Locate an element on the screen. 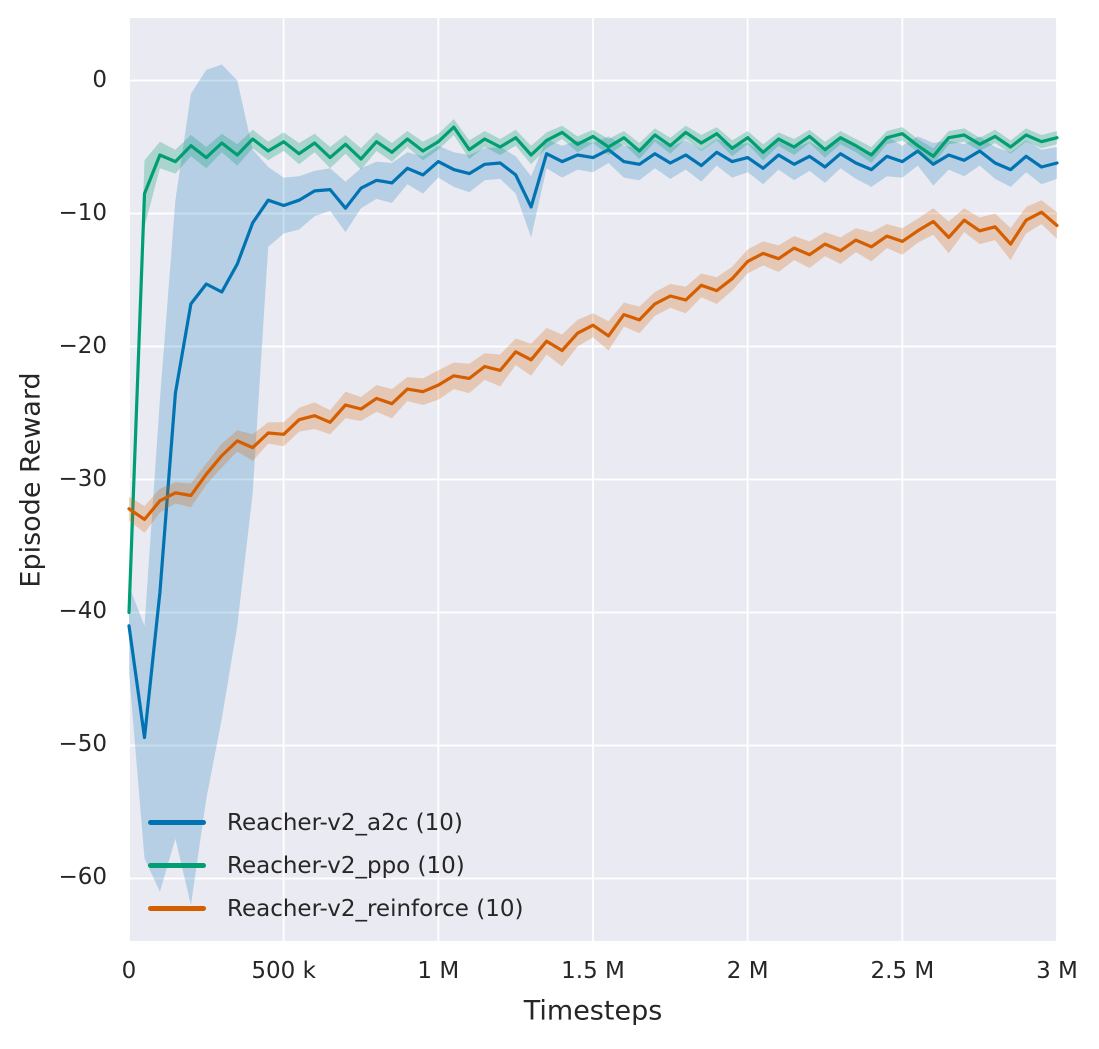 This screenshot has height=1049, width=1099. y-tick-label: −50 is located at coordinates (82, 744).